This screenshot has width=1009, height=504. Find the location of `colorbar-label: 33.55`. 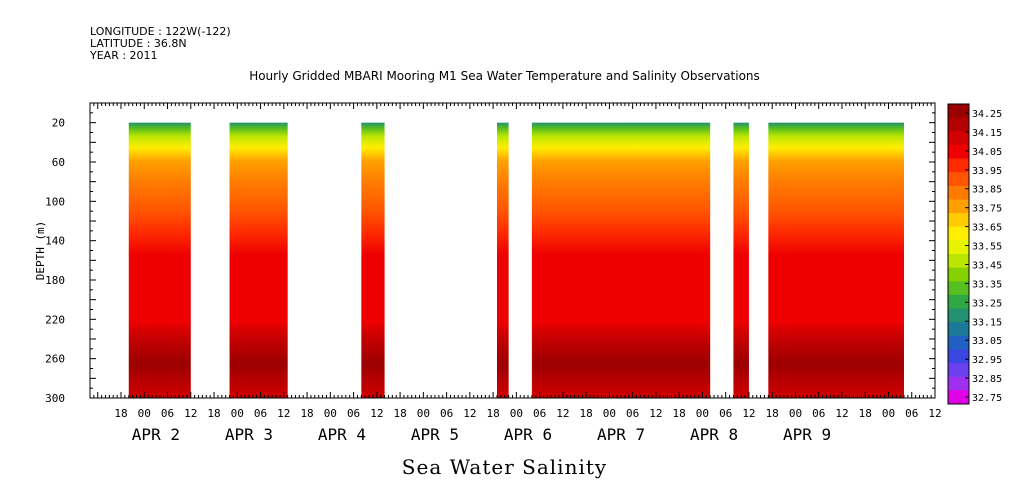

colorbar-label: 33.55 is located at coordinates (987, 247).